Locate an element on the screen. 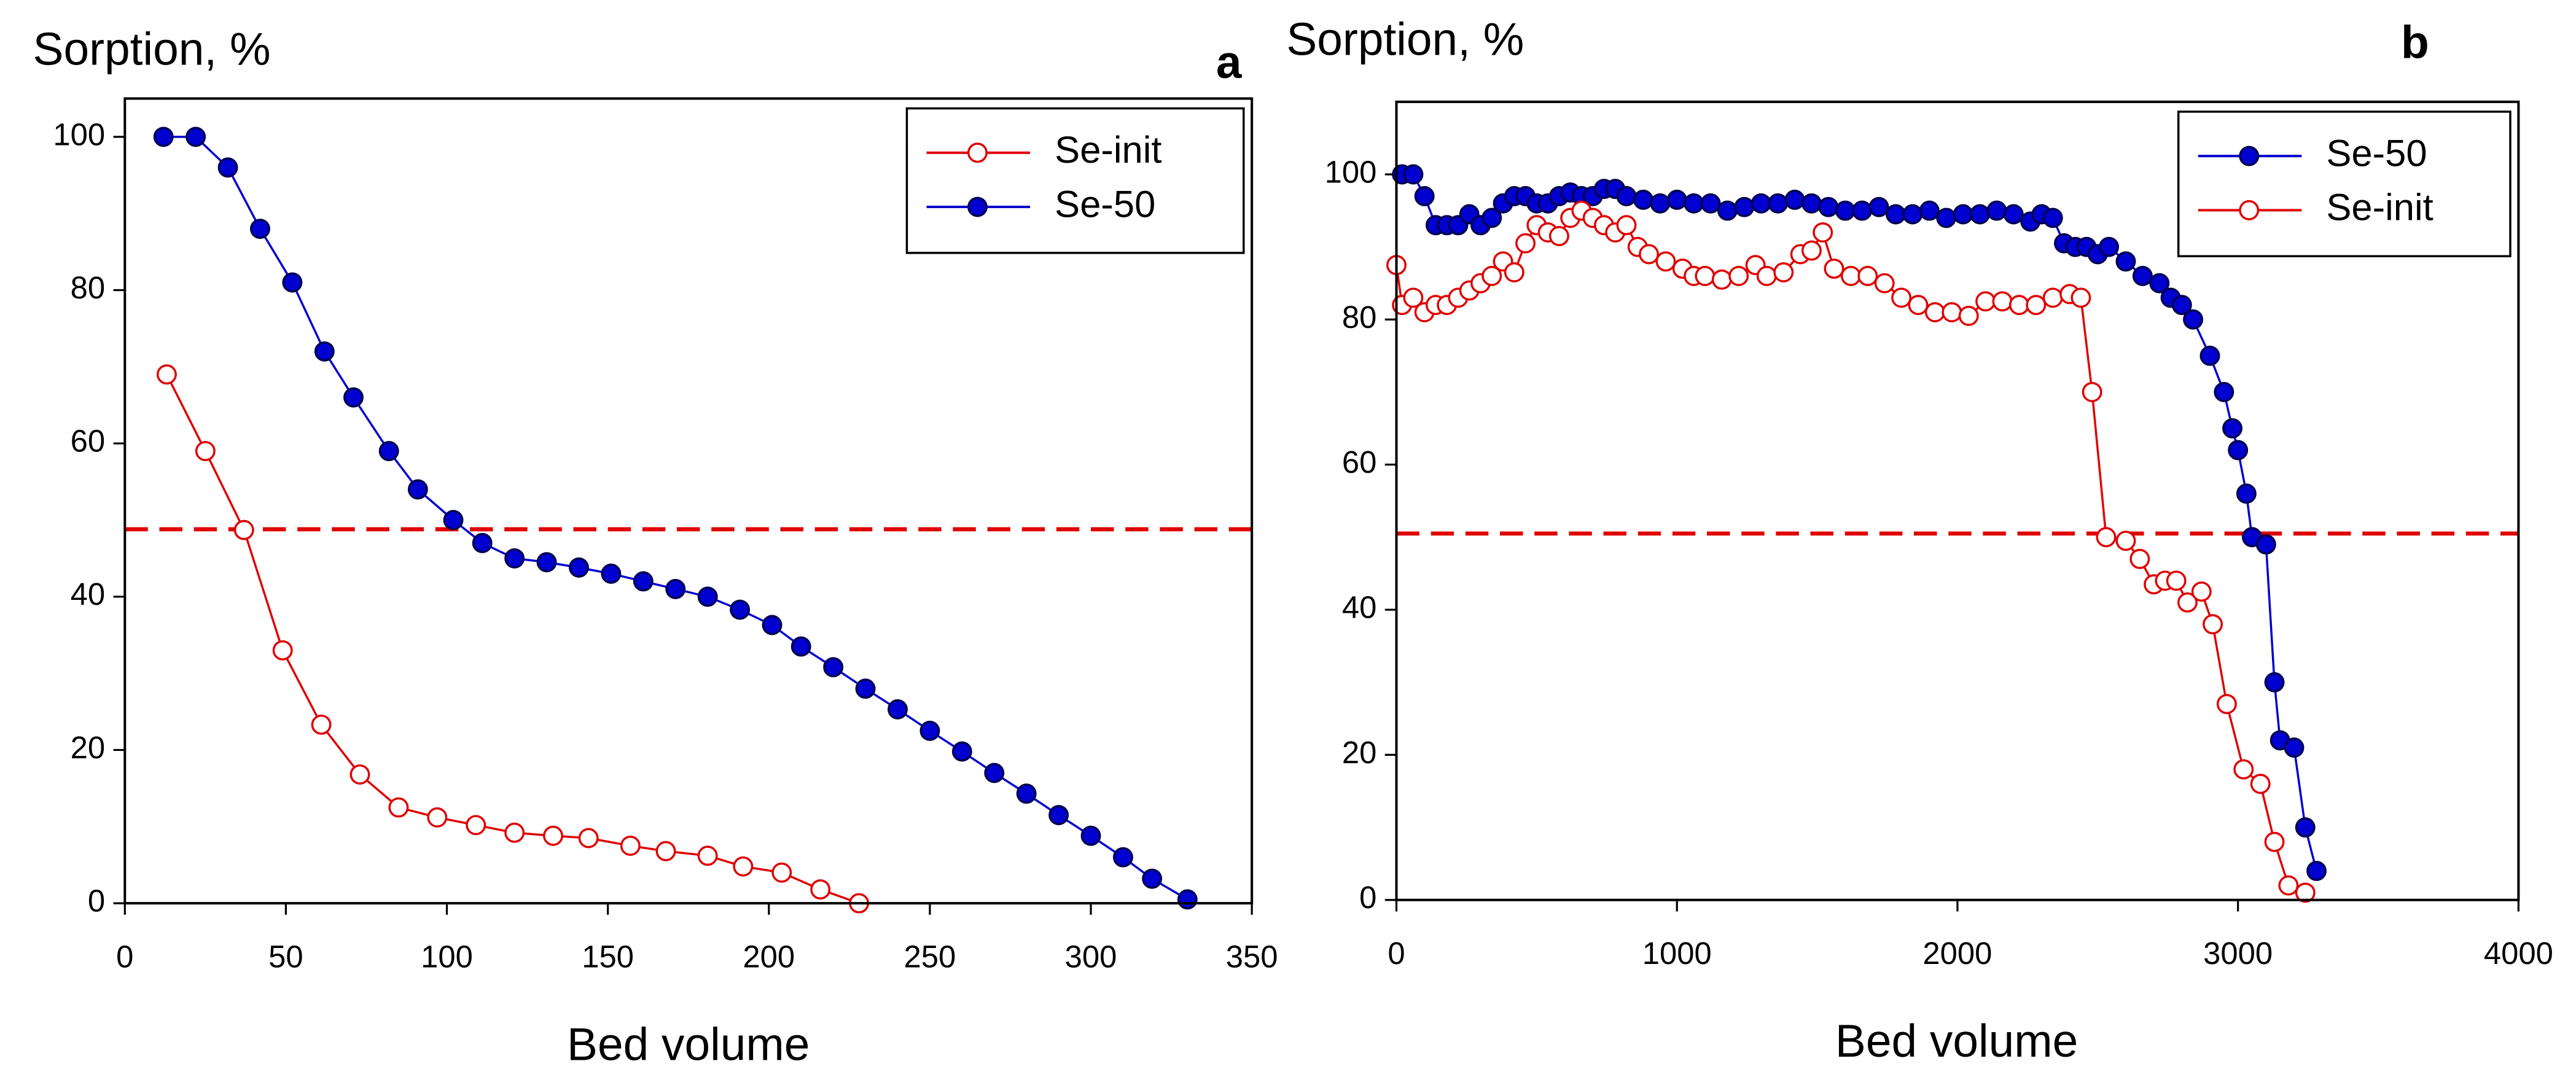  y-tick-label: 60 is located at coordinates (1359, 462).